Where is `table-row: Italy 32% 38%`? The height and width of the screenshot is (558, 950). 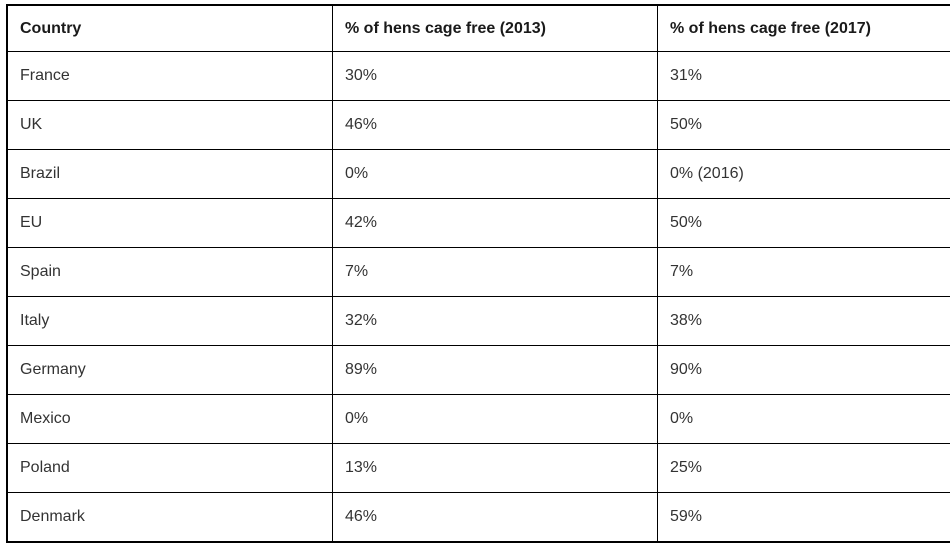
table-row: Italy 32% 38% is located at coordinates (478, 321).